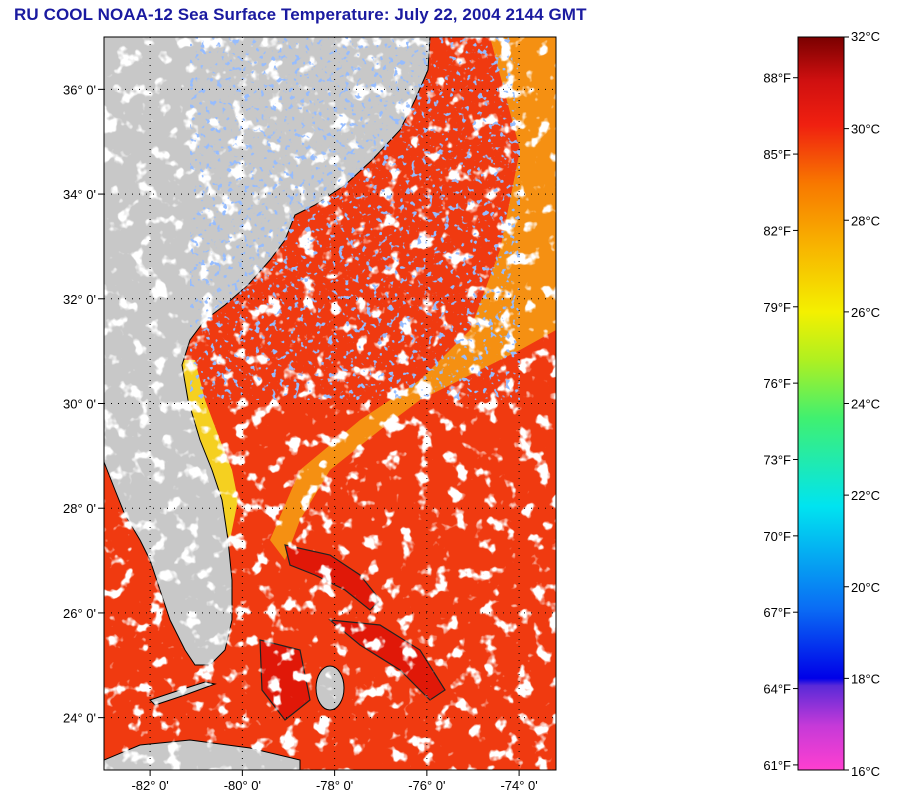 Image resolution: width=897 pixels, height=793 pixels. Describe the element at coordinates (777, 765) in the screenshot. I see `fahrenheit-label: 61°F` at that location.